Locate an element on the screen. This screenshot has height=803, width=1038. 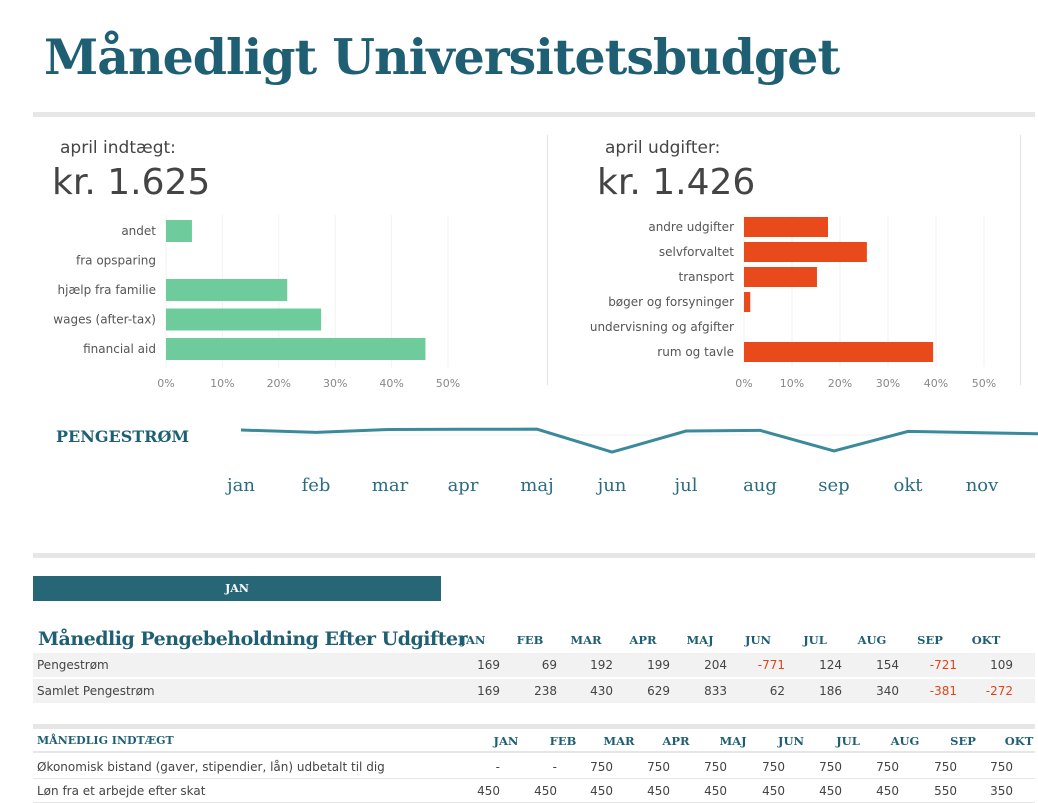
category-label: fra opsparing is located at coordinates (116, 261).